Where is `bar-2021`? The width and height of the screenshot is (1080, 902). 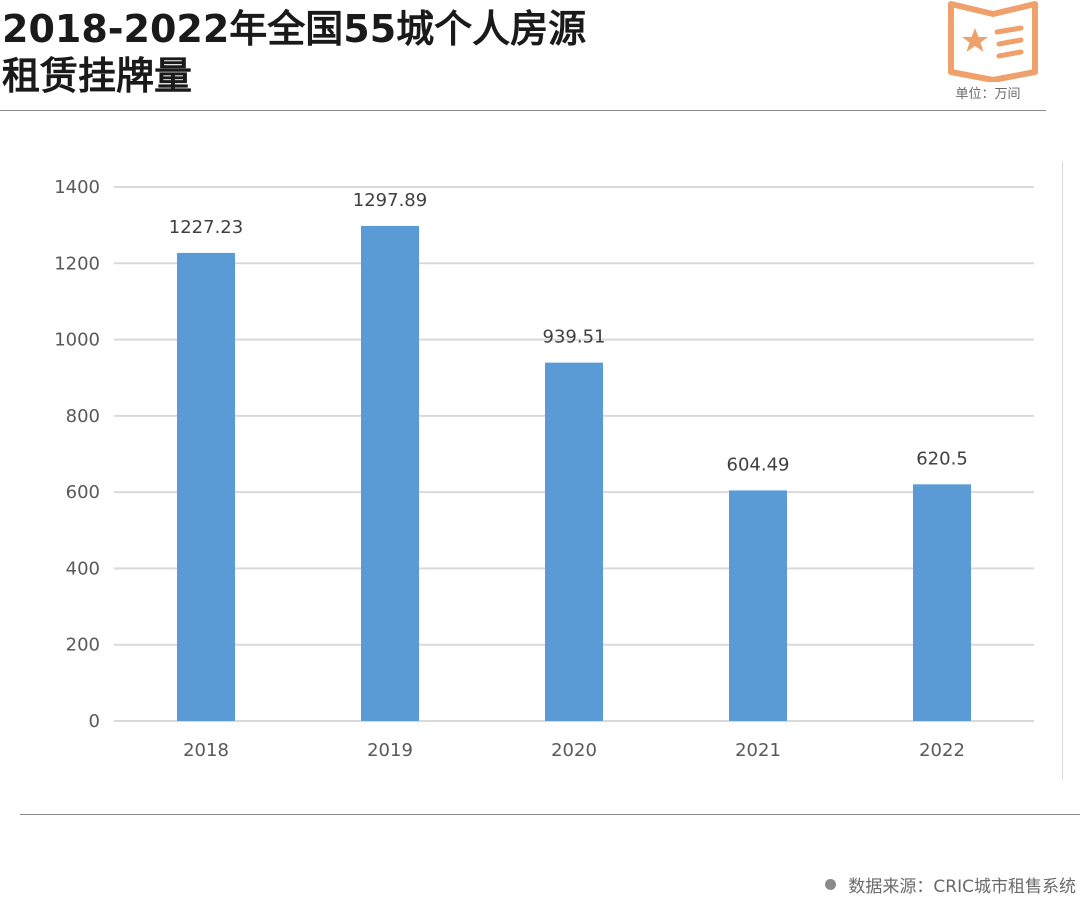
bar-2021 is located at coordinates (758, 605).